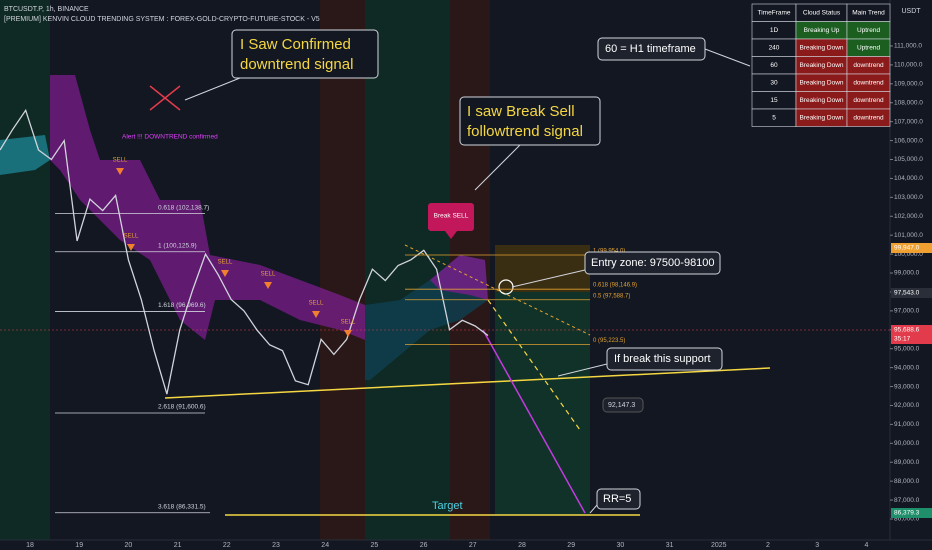  I want to click on x-tick-label: 28, so click(522, 545).